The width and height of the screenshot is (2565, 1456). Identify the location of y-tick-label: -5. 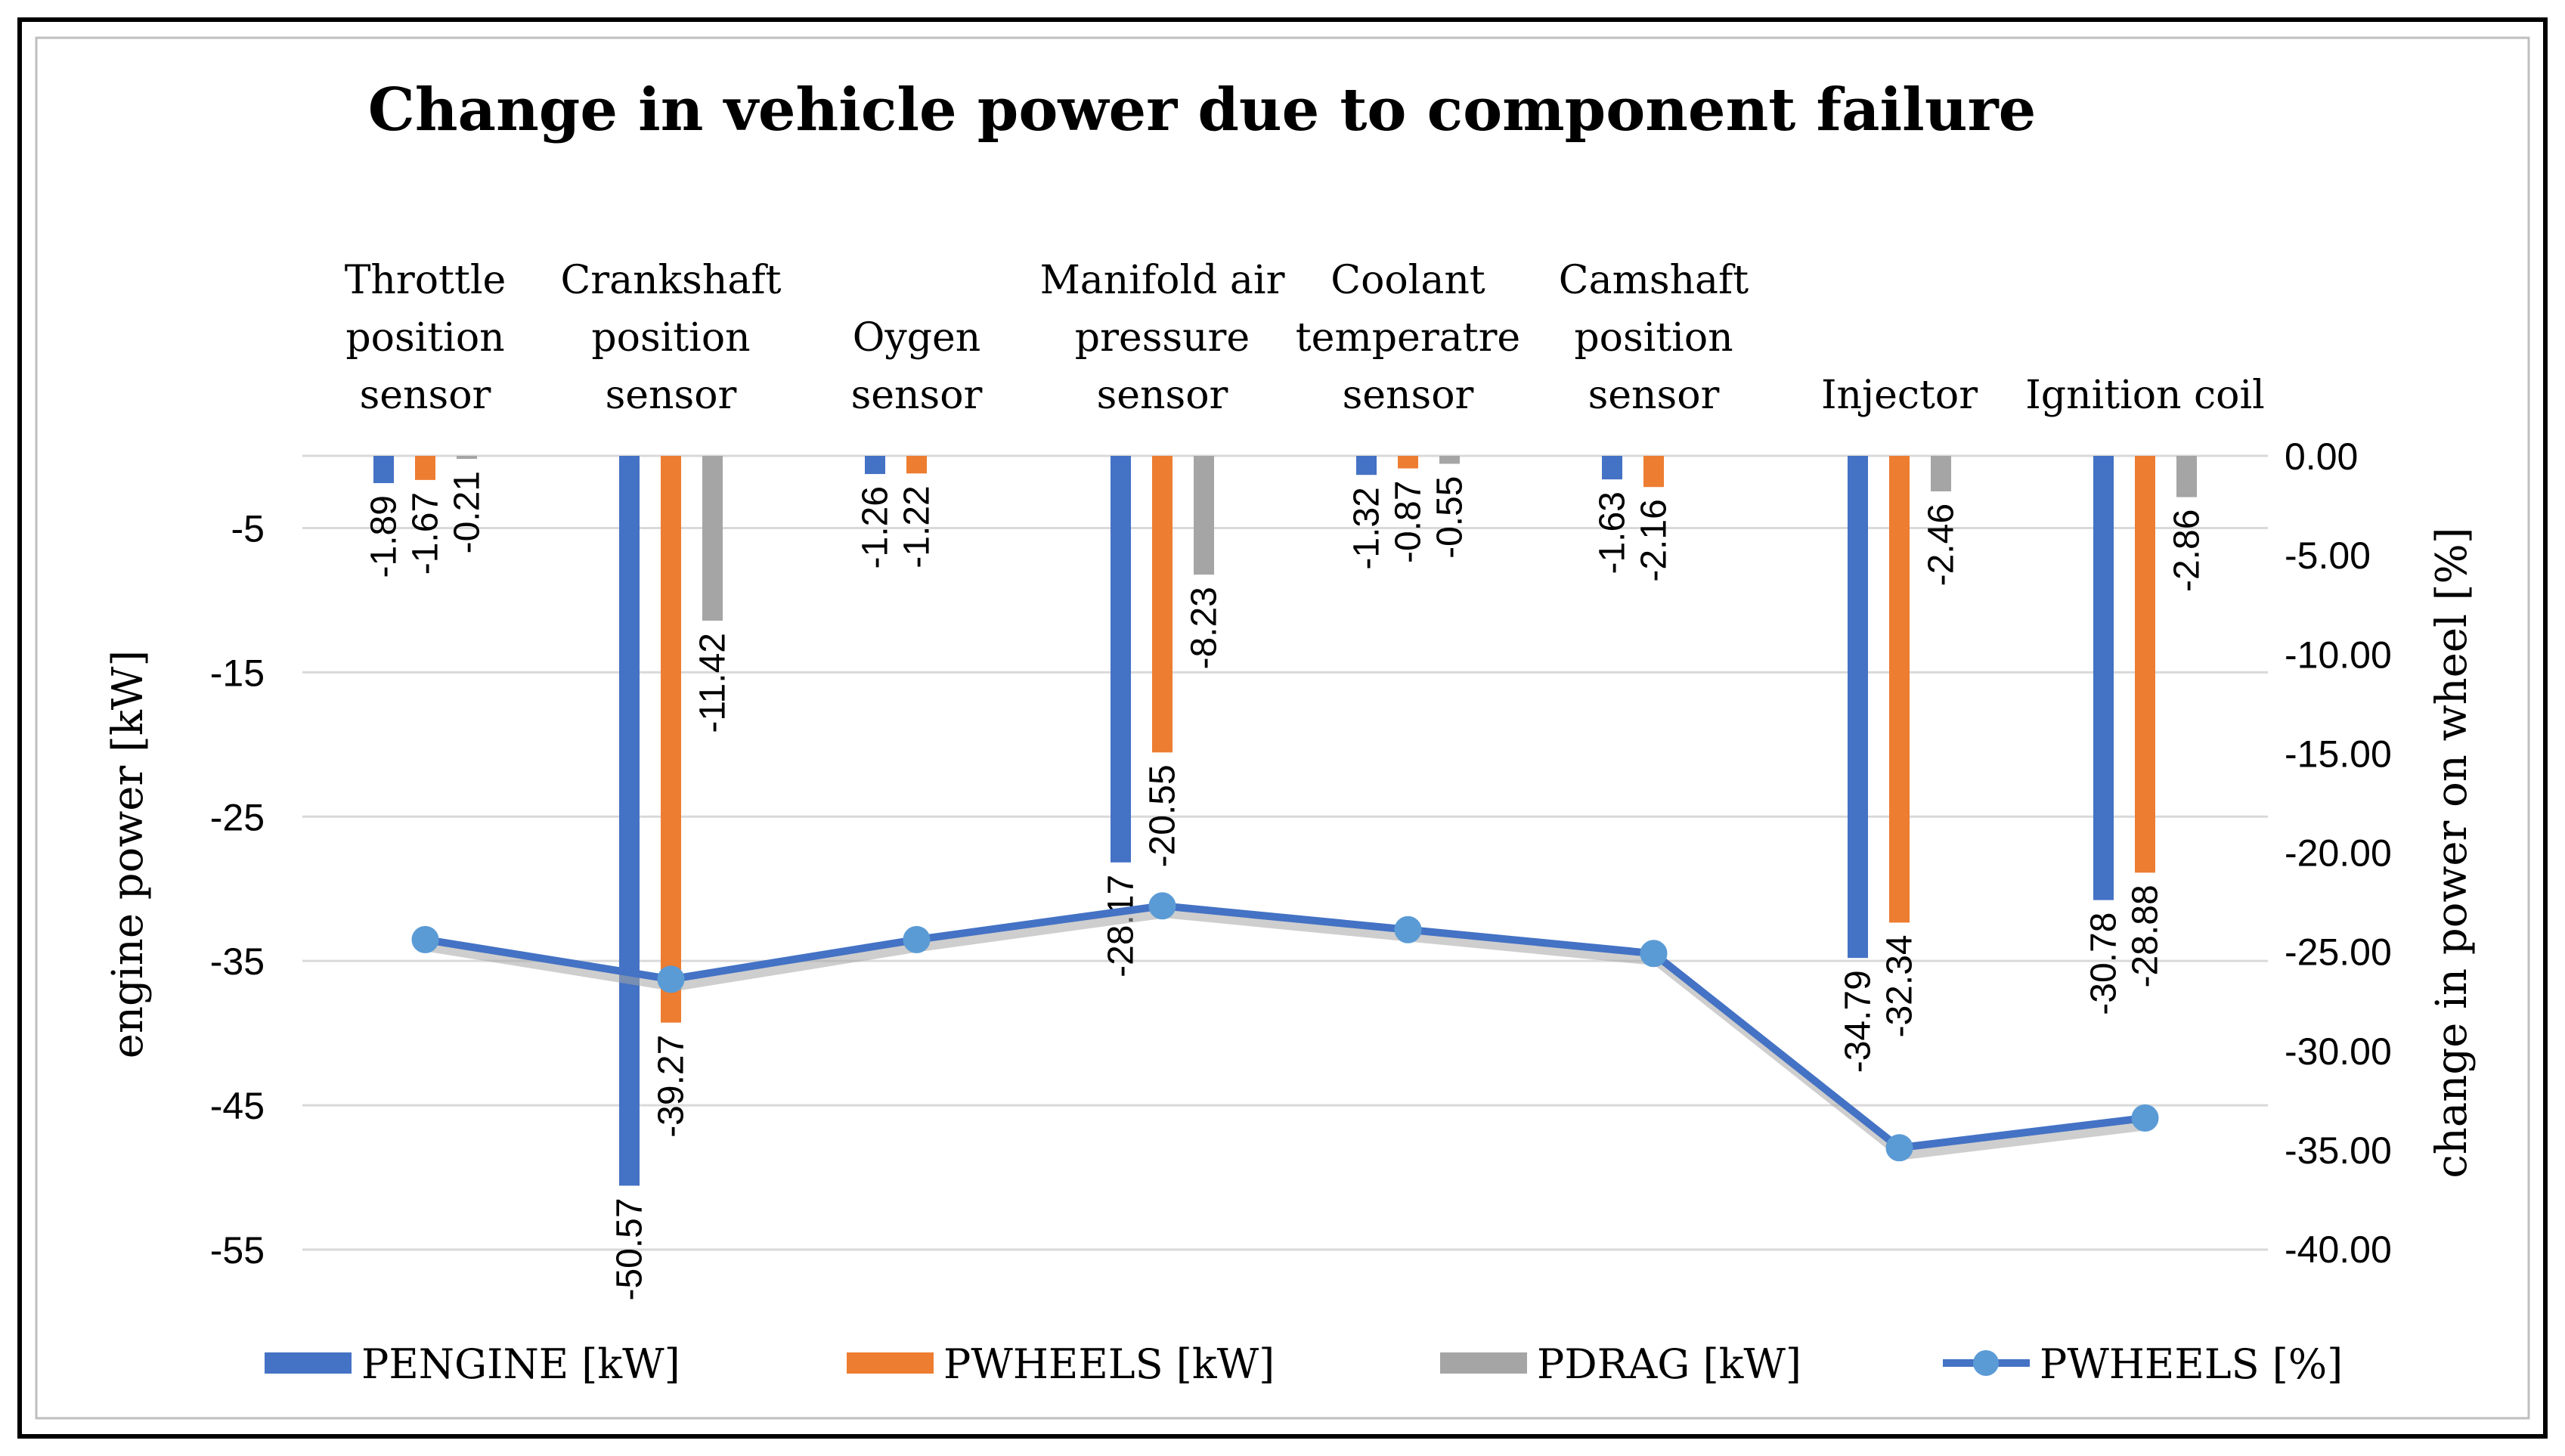
(248, 528).